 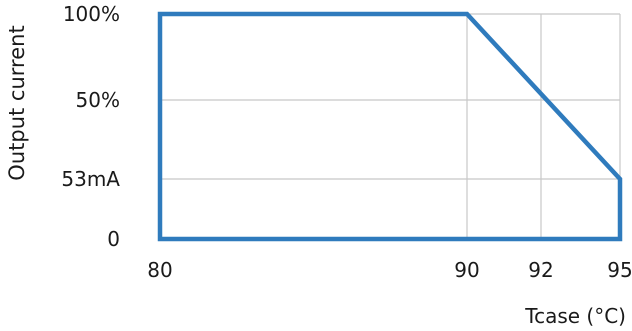 I want to click on y-axis-label: Output current, so click(x=17, y=102).